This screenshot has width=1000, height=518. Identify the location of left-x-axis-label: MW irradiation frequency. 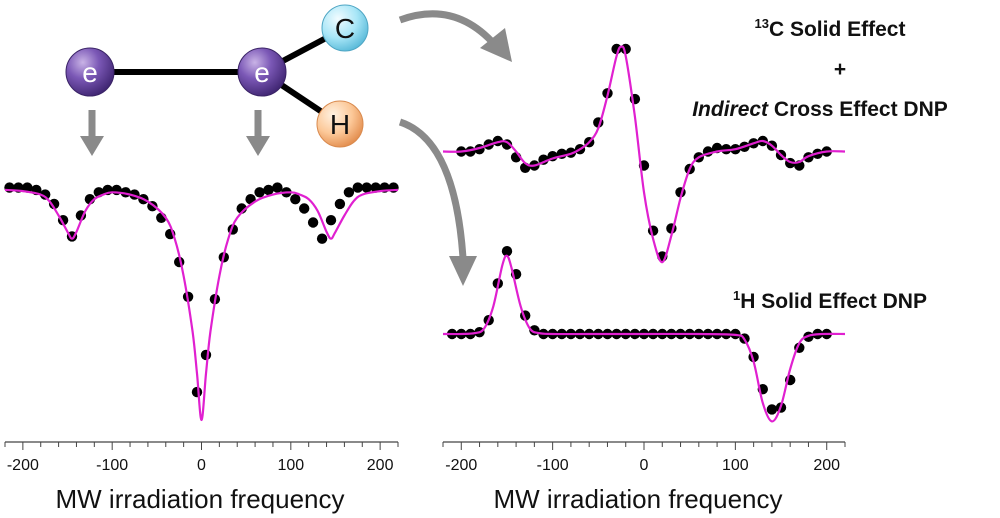
(200, 499).